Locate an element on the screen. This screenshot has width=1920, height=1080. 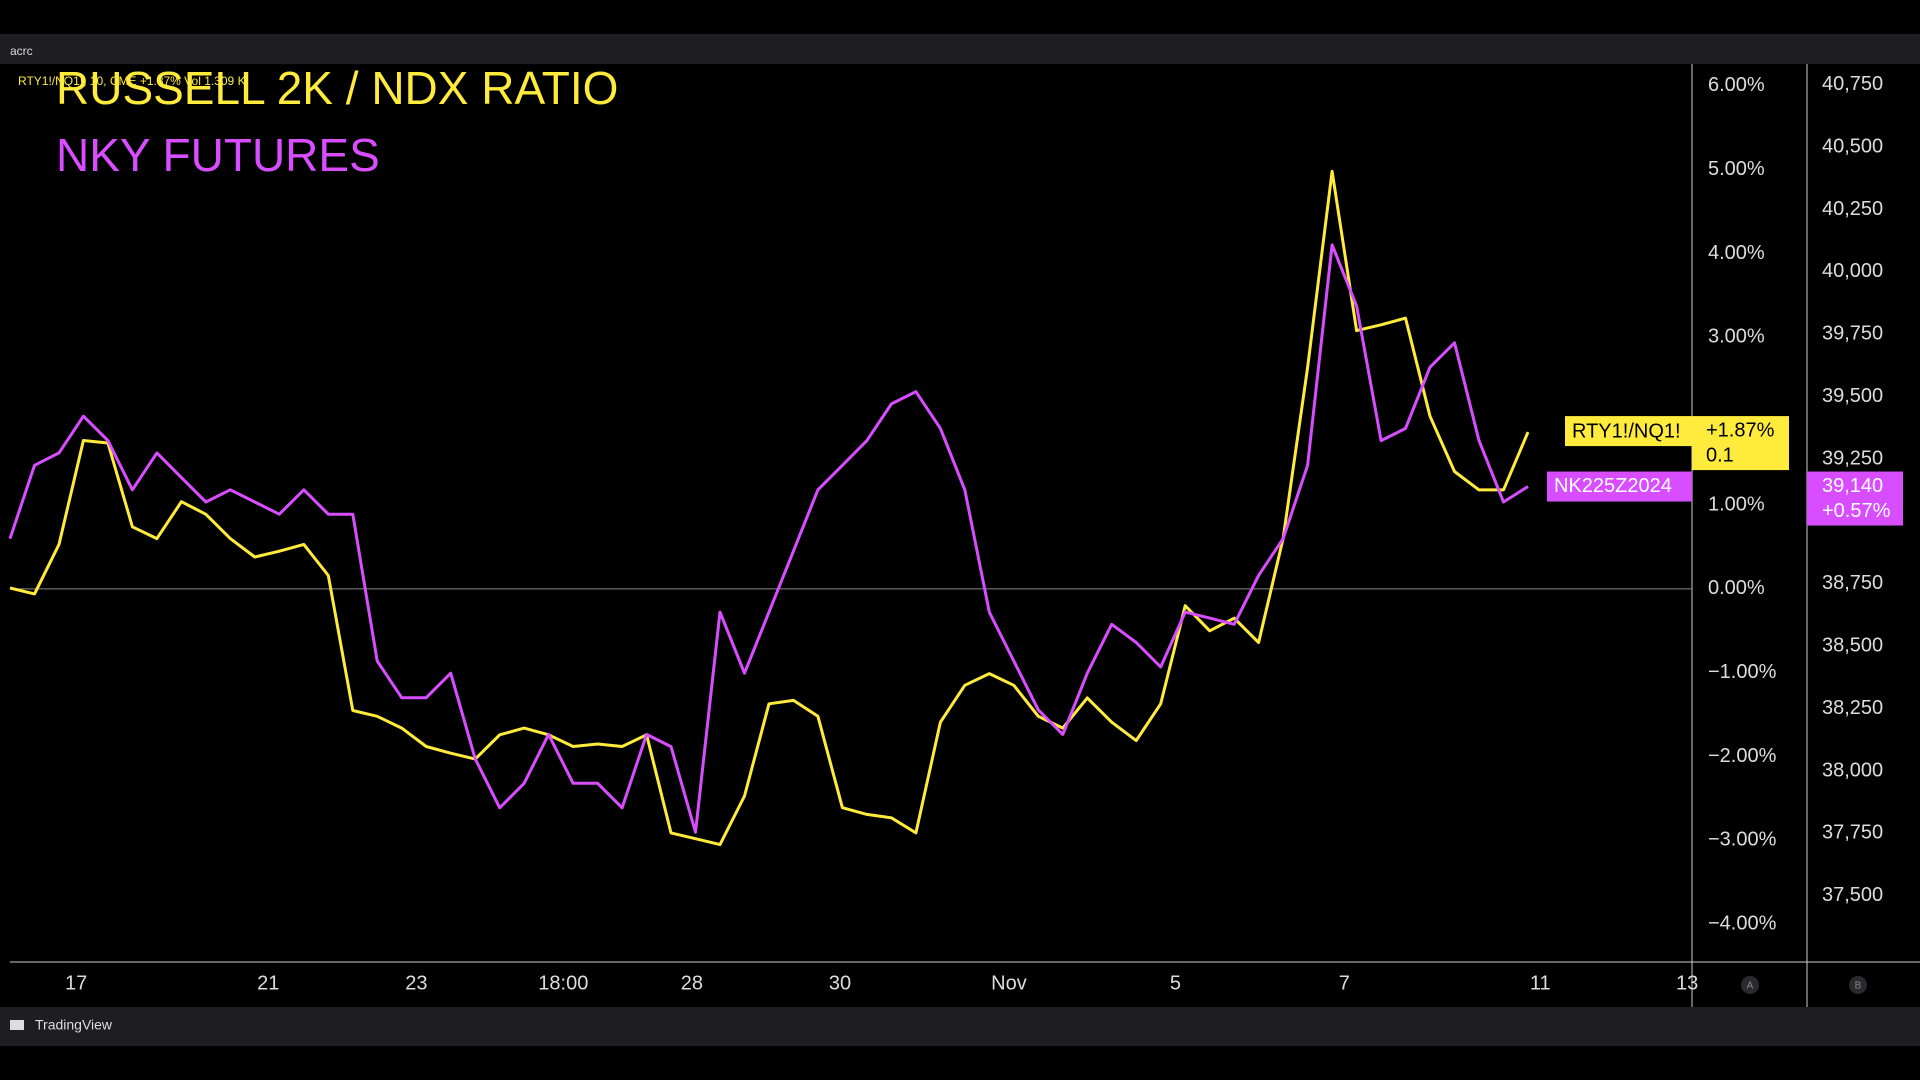
y2-tick-label: 39,250 is located at coordinates (1852, 458).